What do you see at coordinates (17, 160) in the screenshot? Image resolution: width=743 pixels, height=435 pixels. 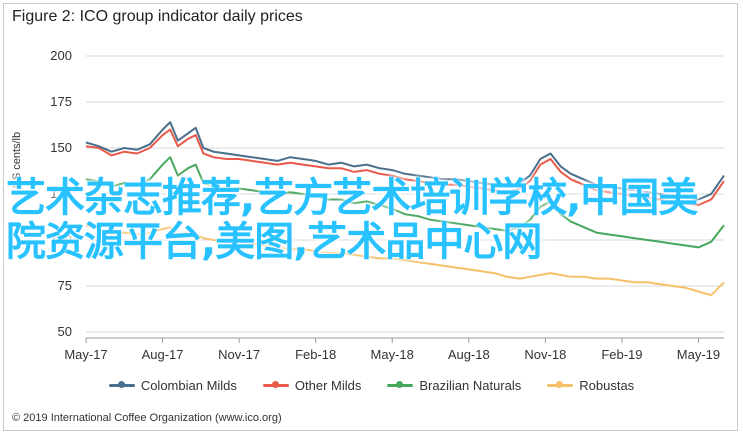 I see `y-axis-label: US cents/lb` at bounding box center [17, 160].